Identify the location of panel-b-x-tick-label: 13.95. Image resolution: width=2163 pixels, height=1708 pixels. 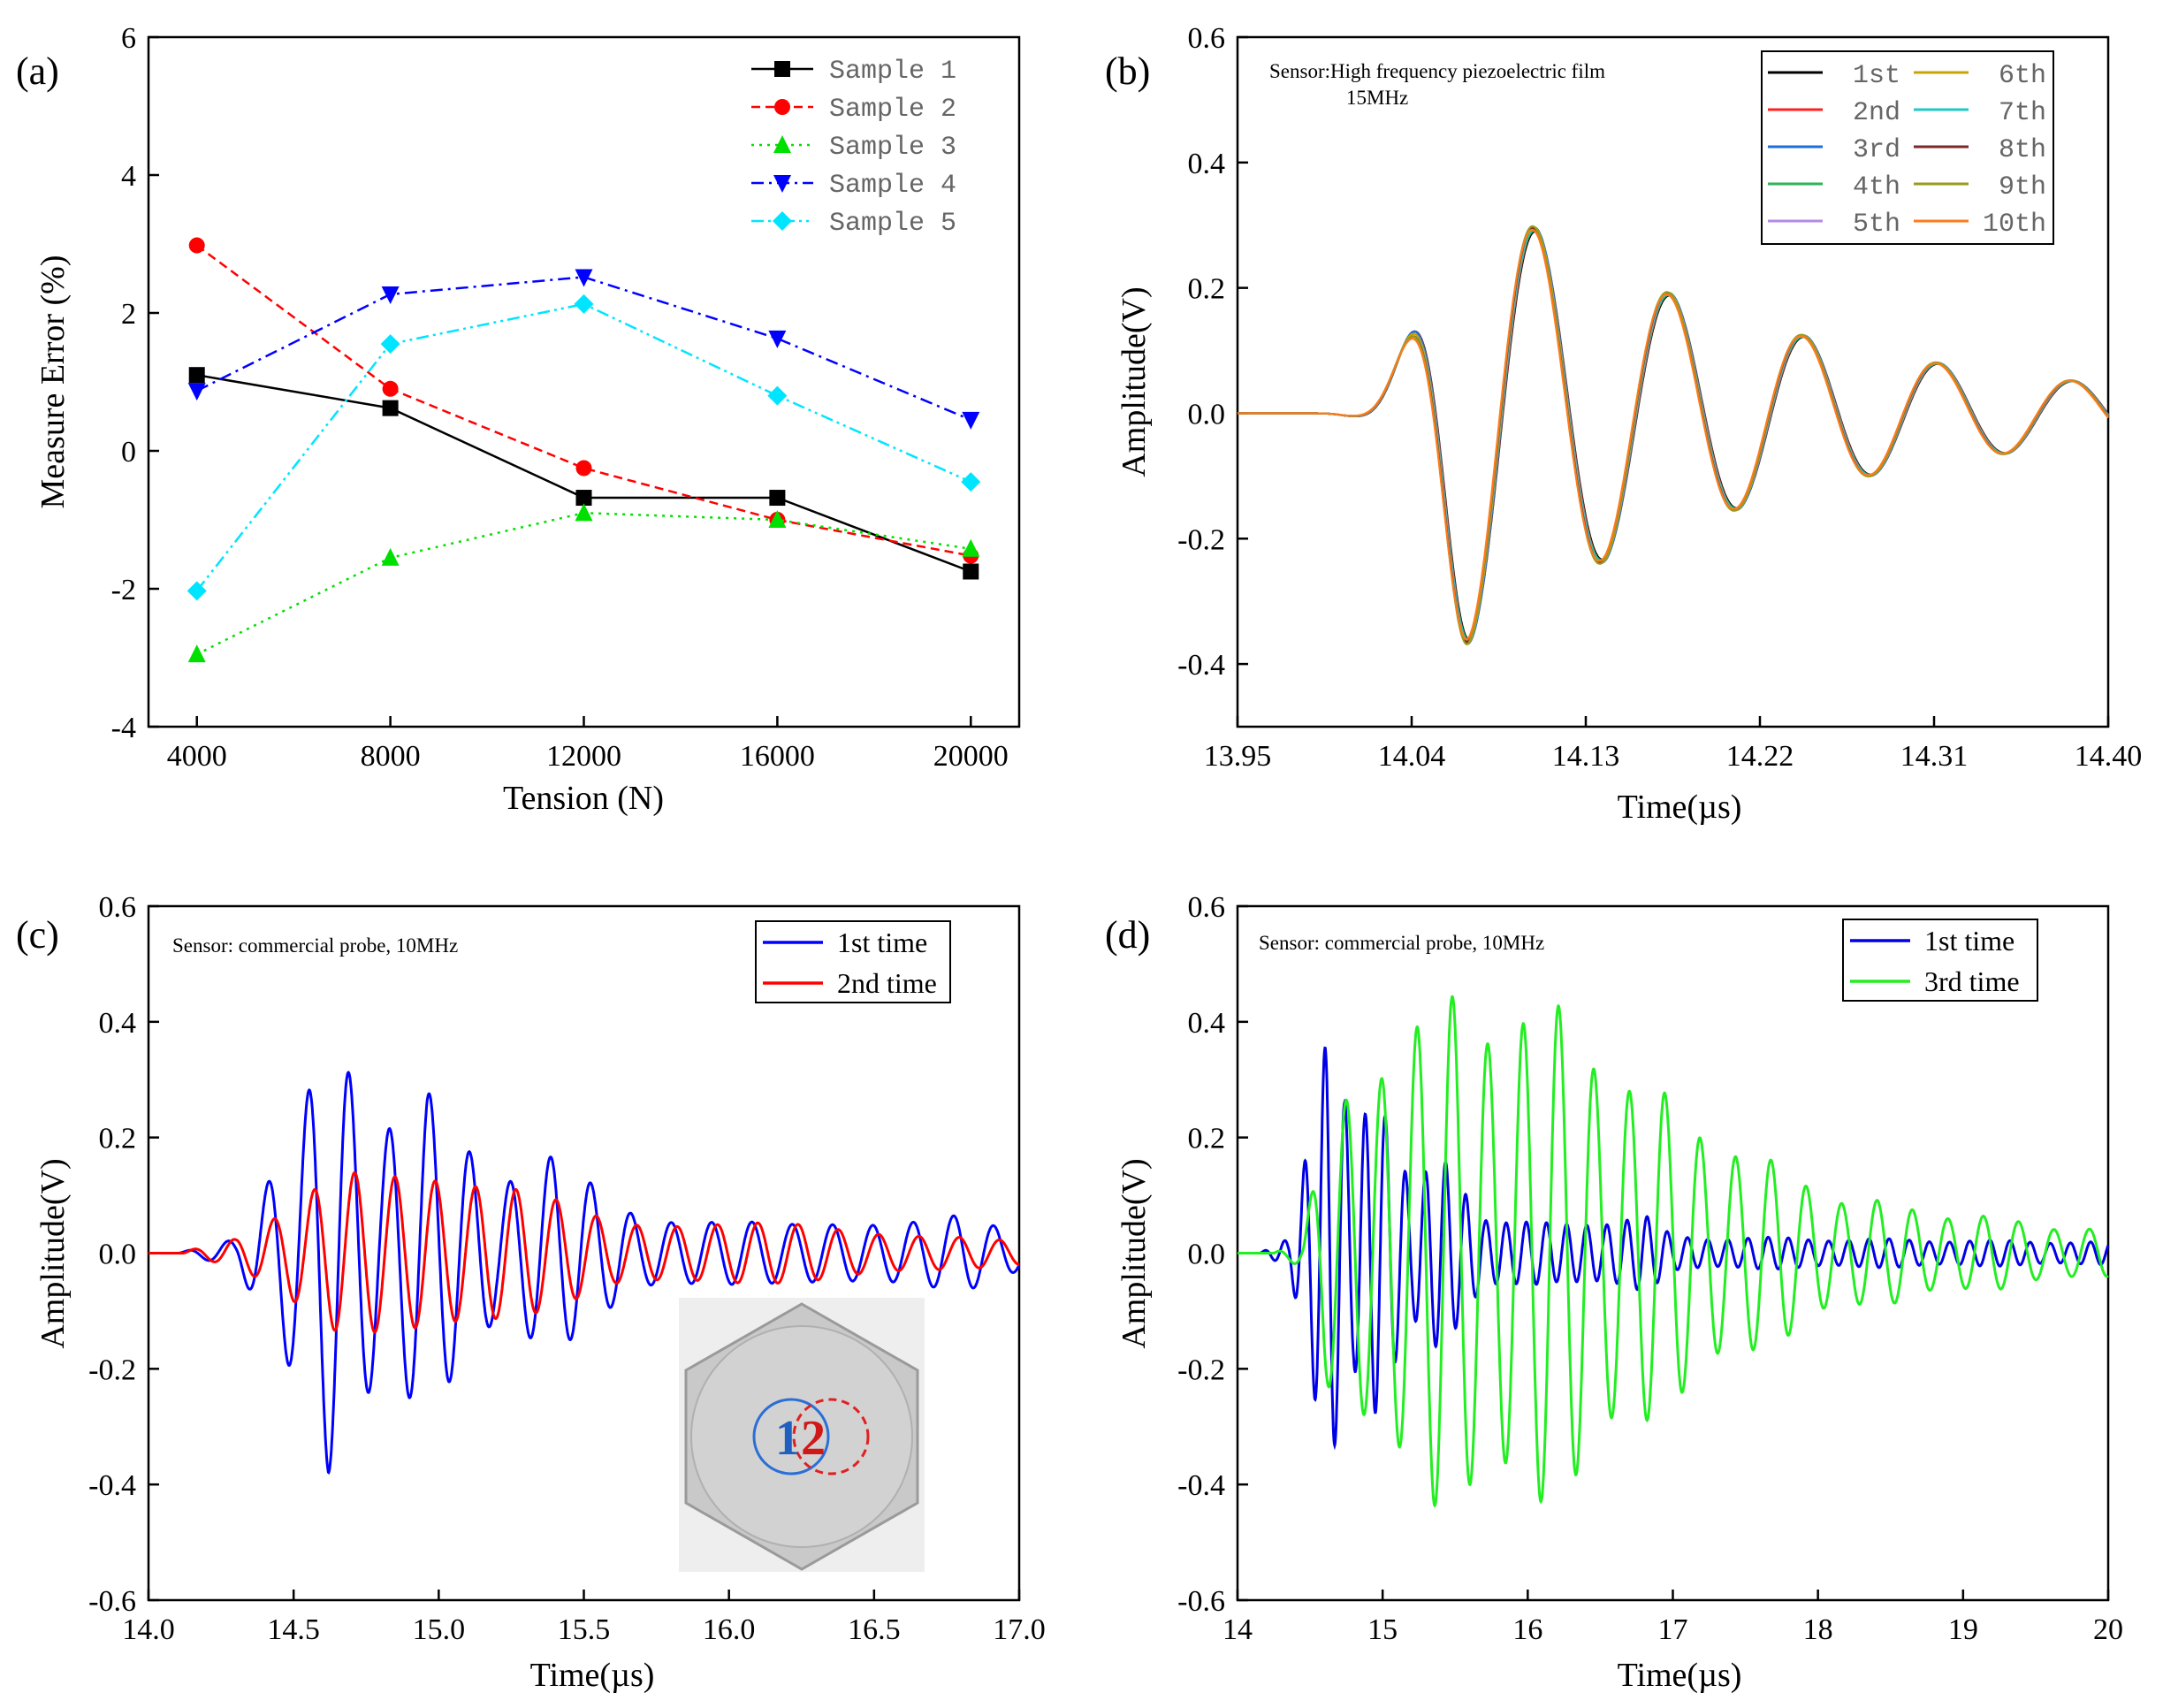
(1238, 756).